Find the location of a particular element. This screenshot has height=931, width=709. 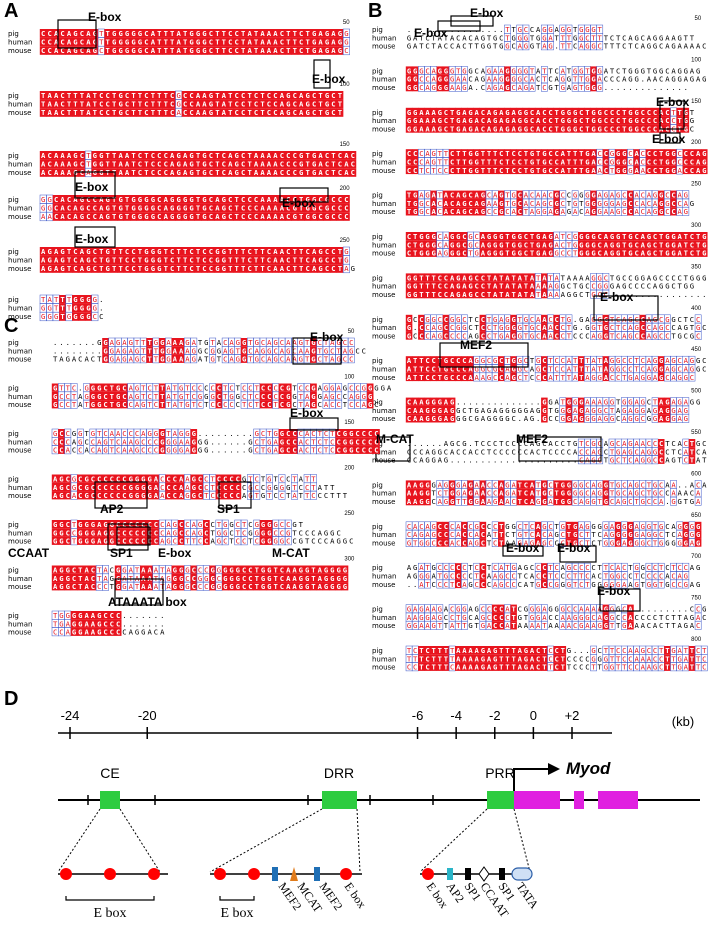

position-number: 400 is located at coordinates (696, 309).